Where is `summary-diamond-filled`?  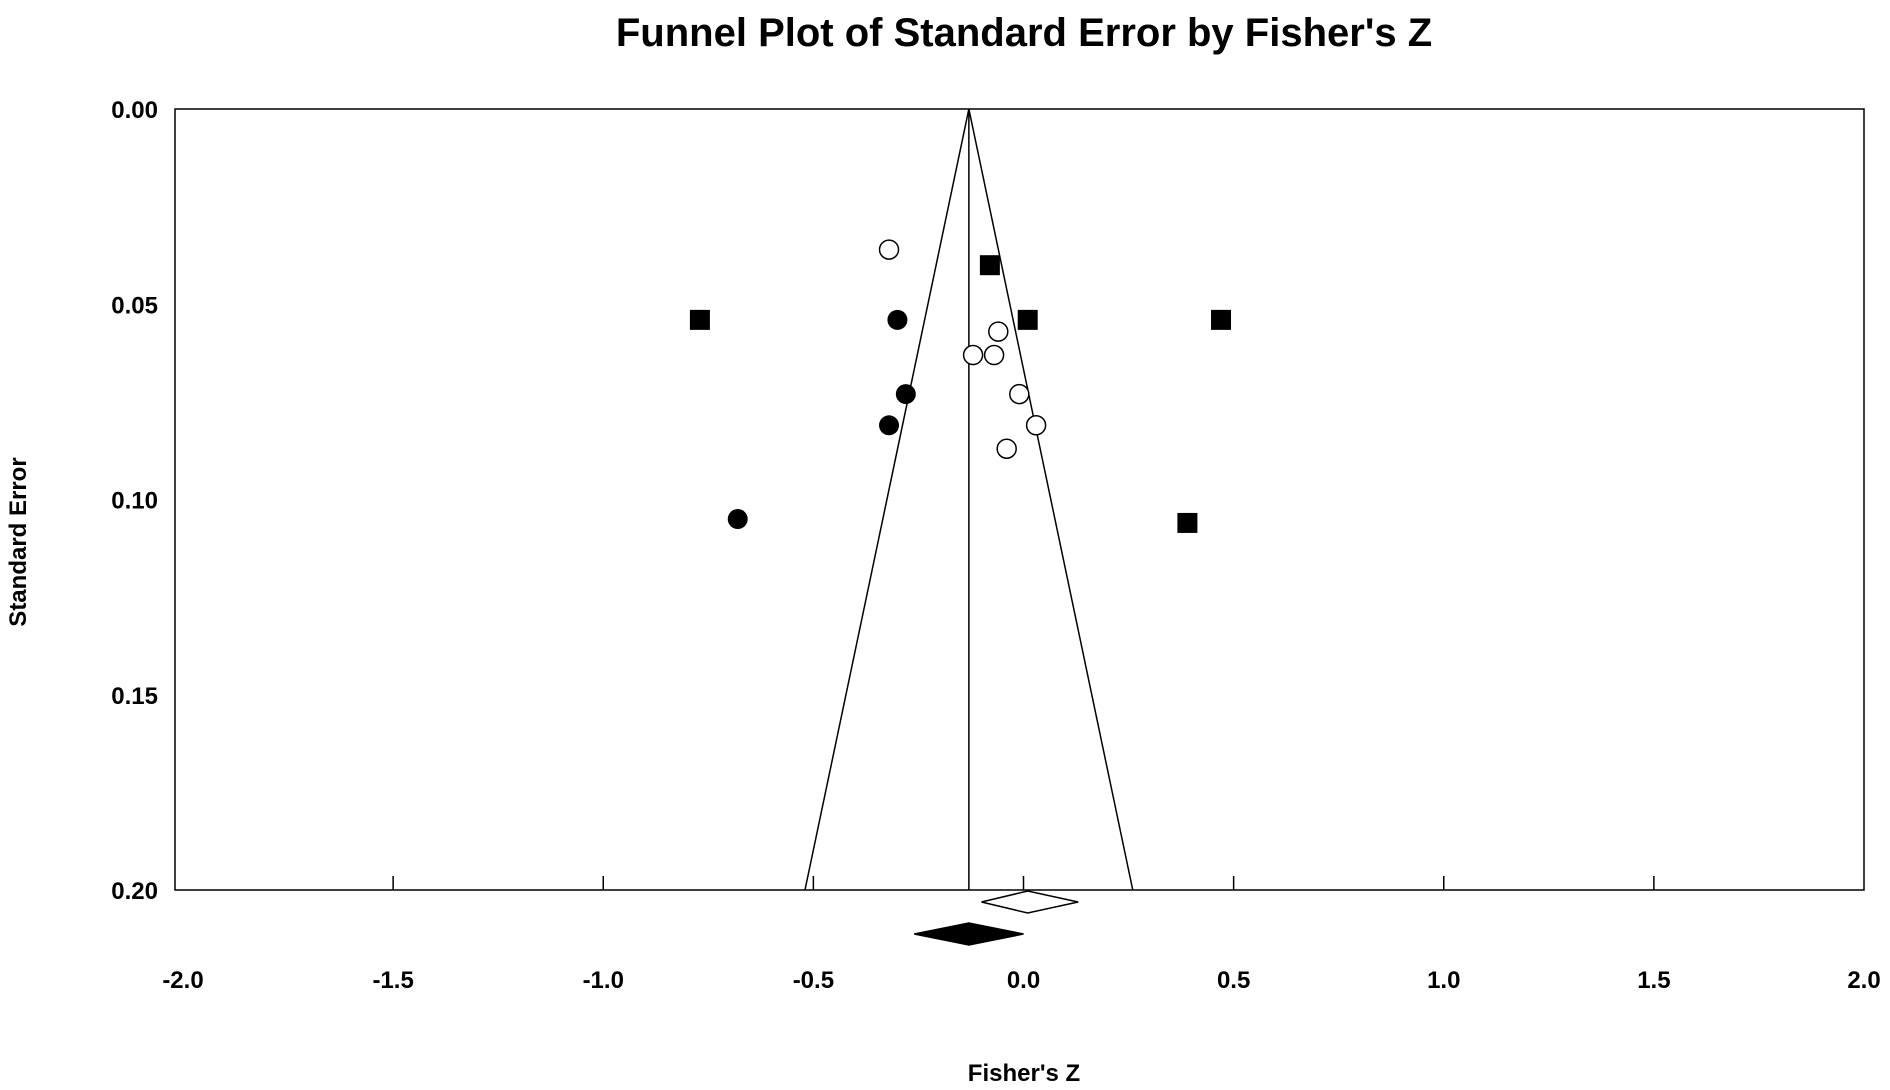
summary-diamond-filled is located at coordinates (969, 934).